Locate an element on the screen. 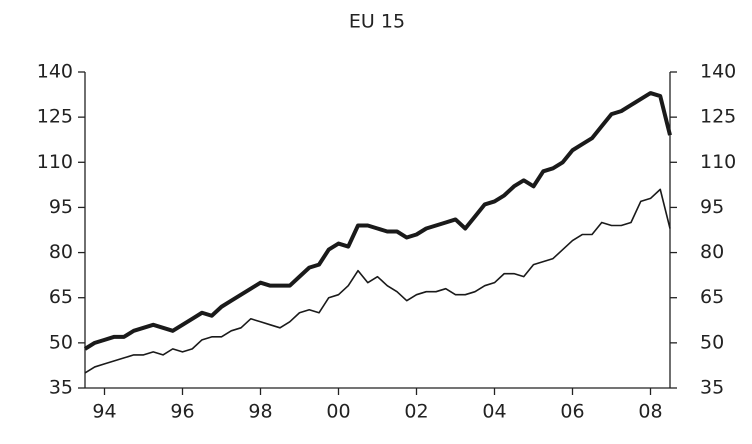  y2-tick-label: 110 is located at coordinates (718, 162).